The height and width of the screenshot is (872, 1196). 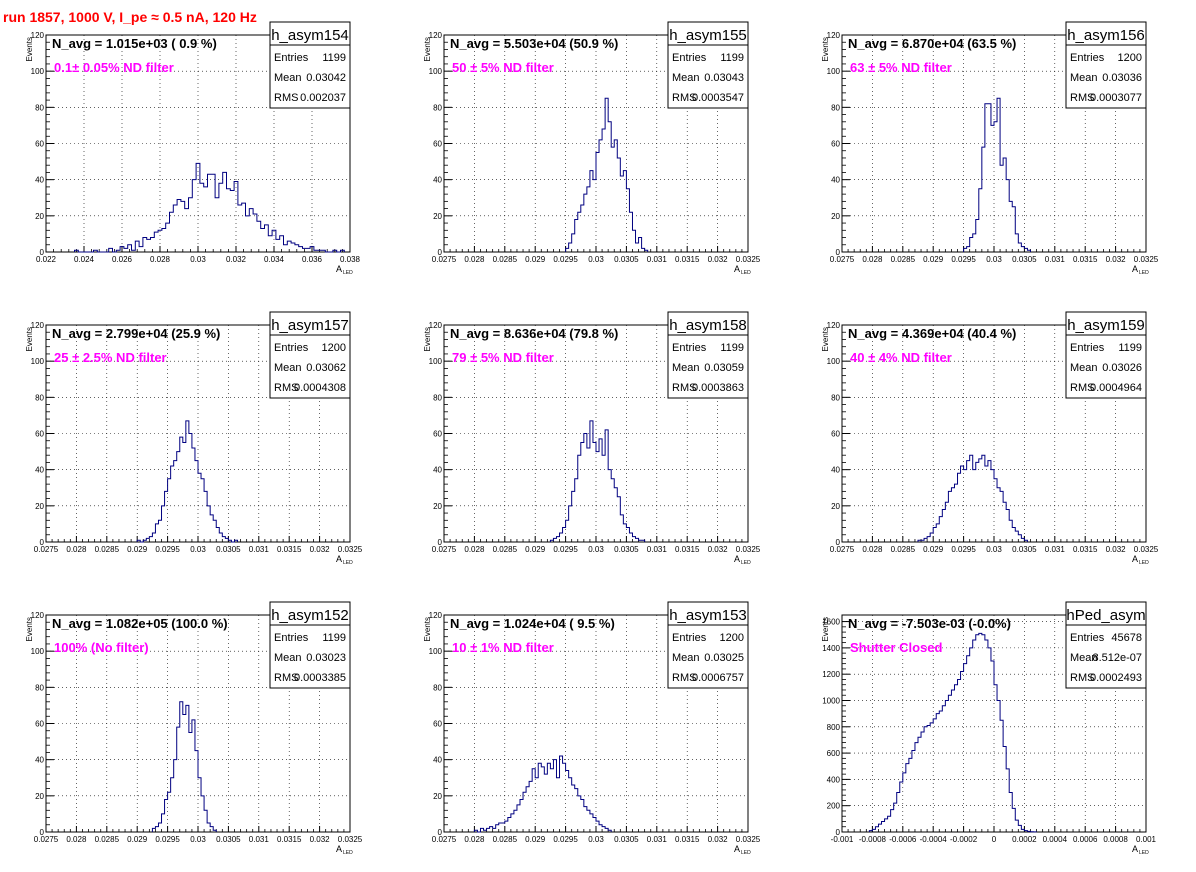 What do you see at coordinates (873, 839) in the screenshot?
I see `x-tick-label: -0.0008` at bounding box center [873, 839].